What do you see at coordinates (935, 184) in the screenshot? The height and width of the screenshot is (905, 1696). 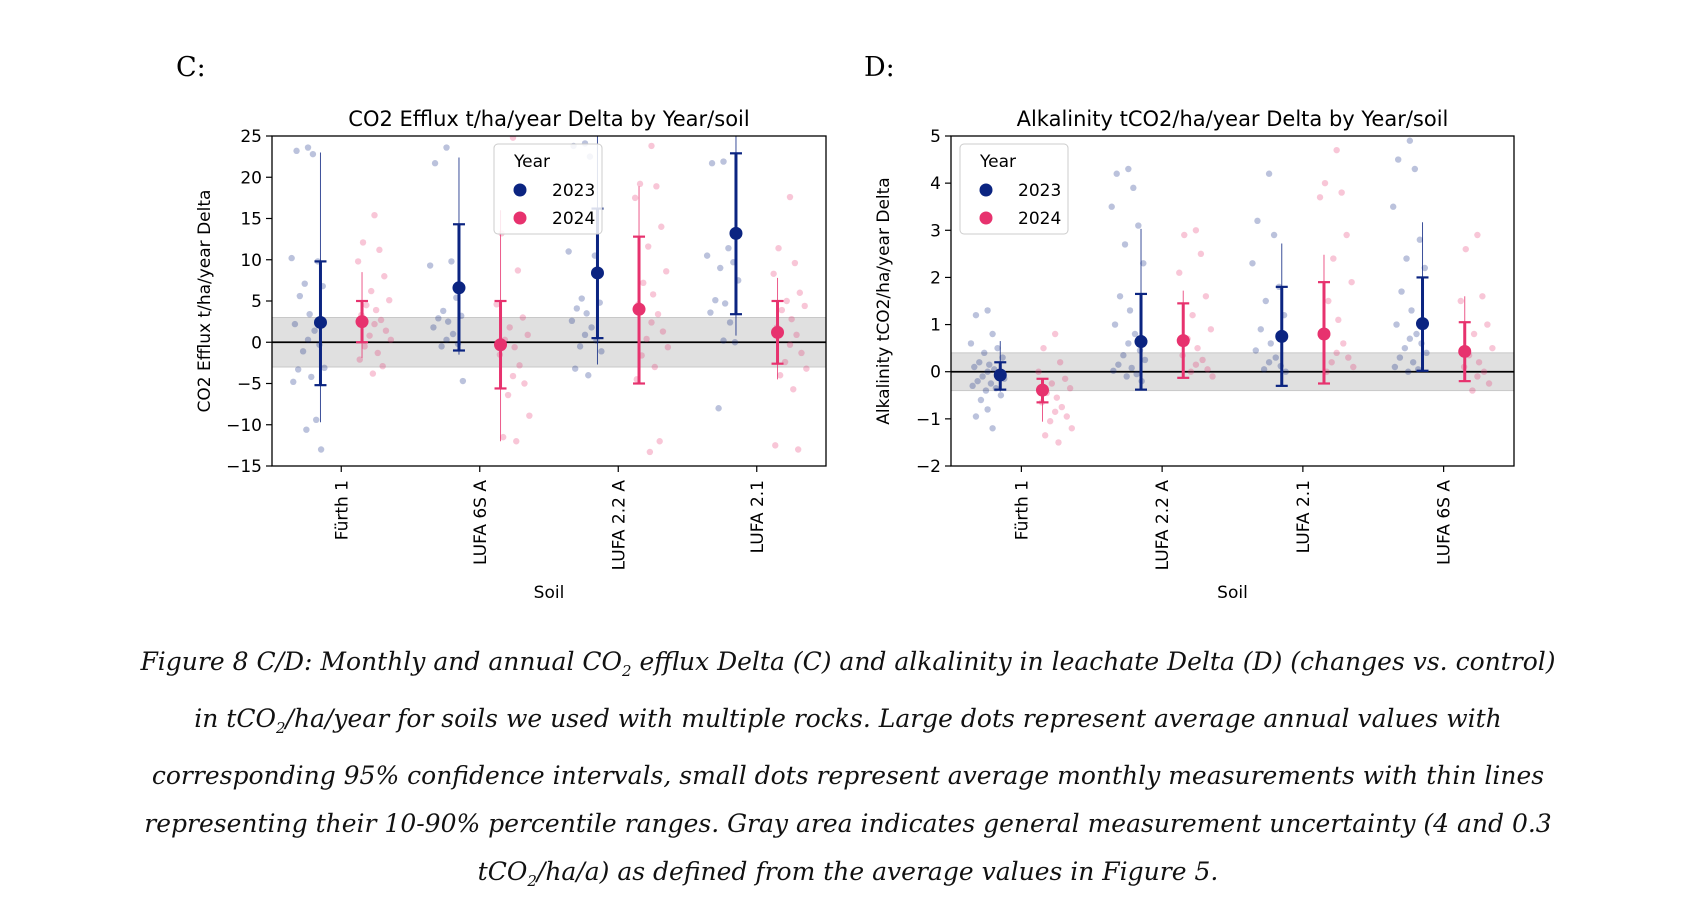 I see `y-tick-label: 4` at bounding box center [935, 184].